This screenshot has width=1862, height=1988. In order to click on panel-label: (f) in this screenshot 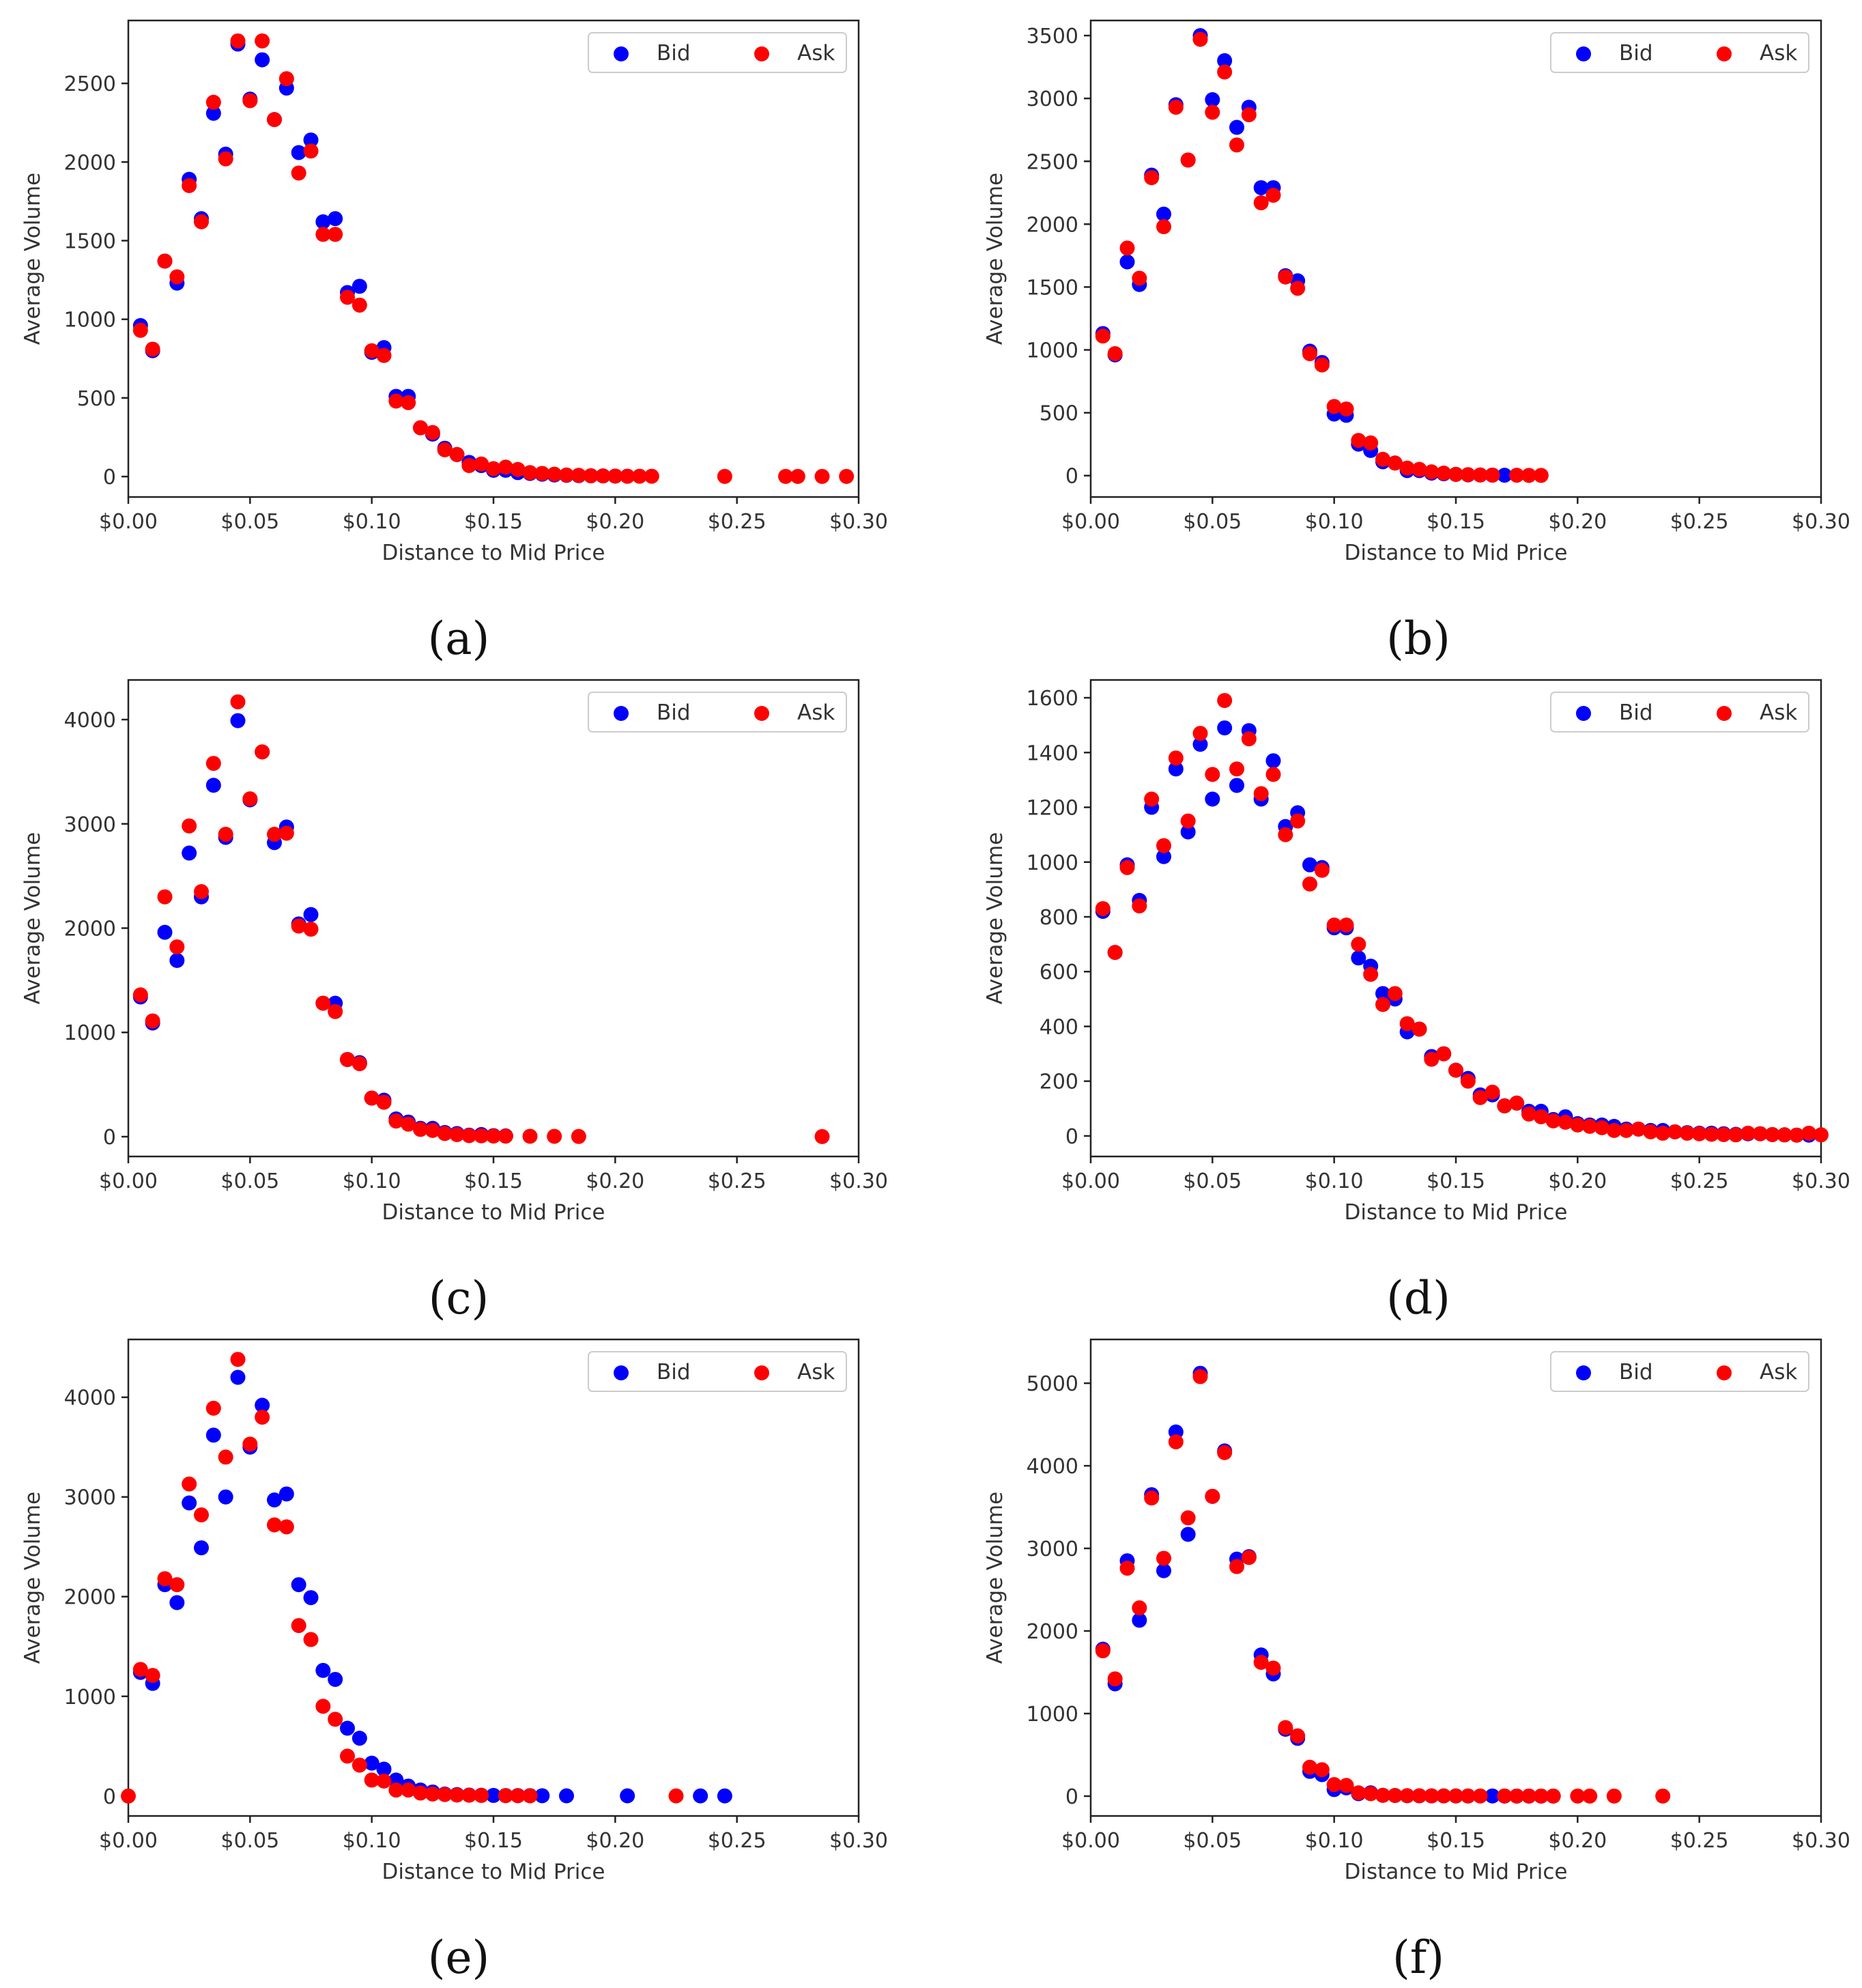, I will do `click(1418, 1958)`.